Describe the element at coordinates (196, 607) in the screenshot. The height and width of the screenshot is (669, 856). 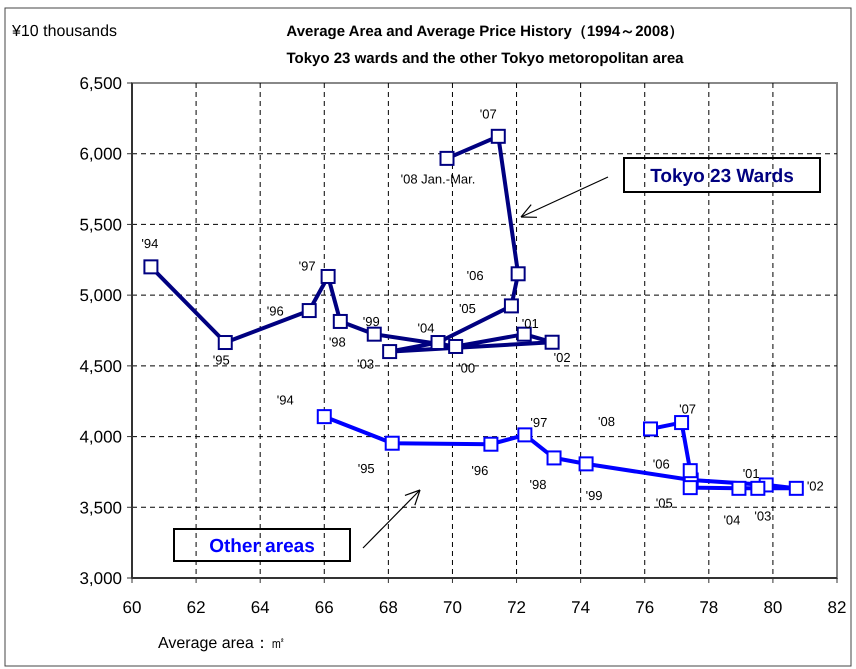
I see `x-tick-label: 62` at that location.